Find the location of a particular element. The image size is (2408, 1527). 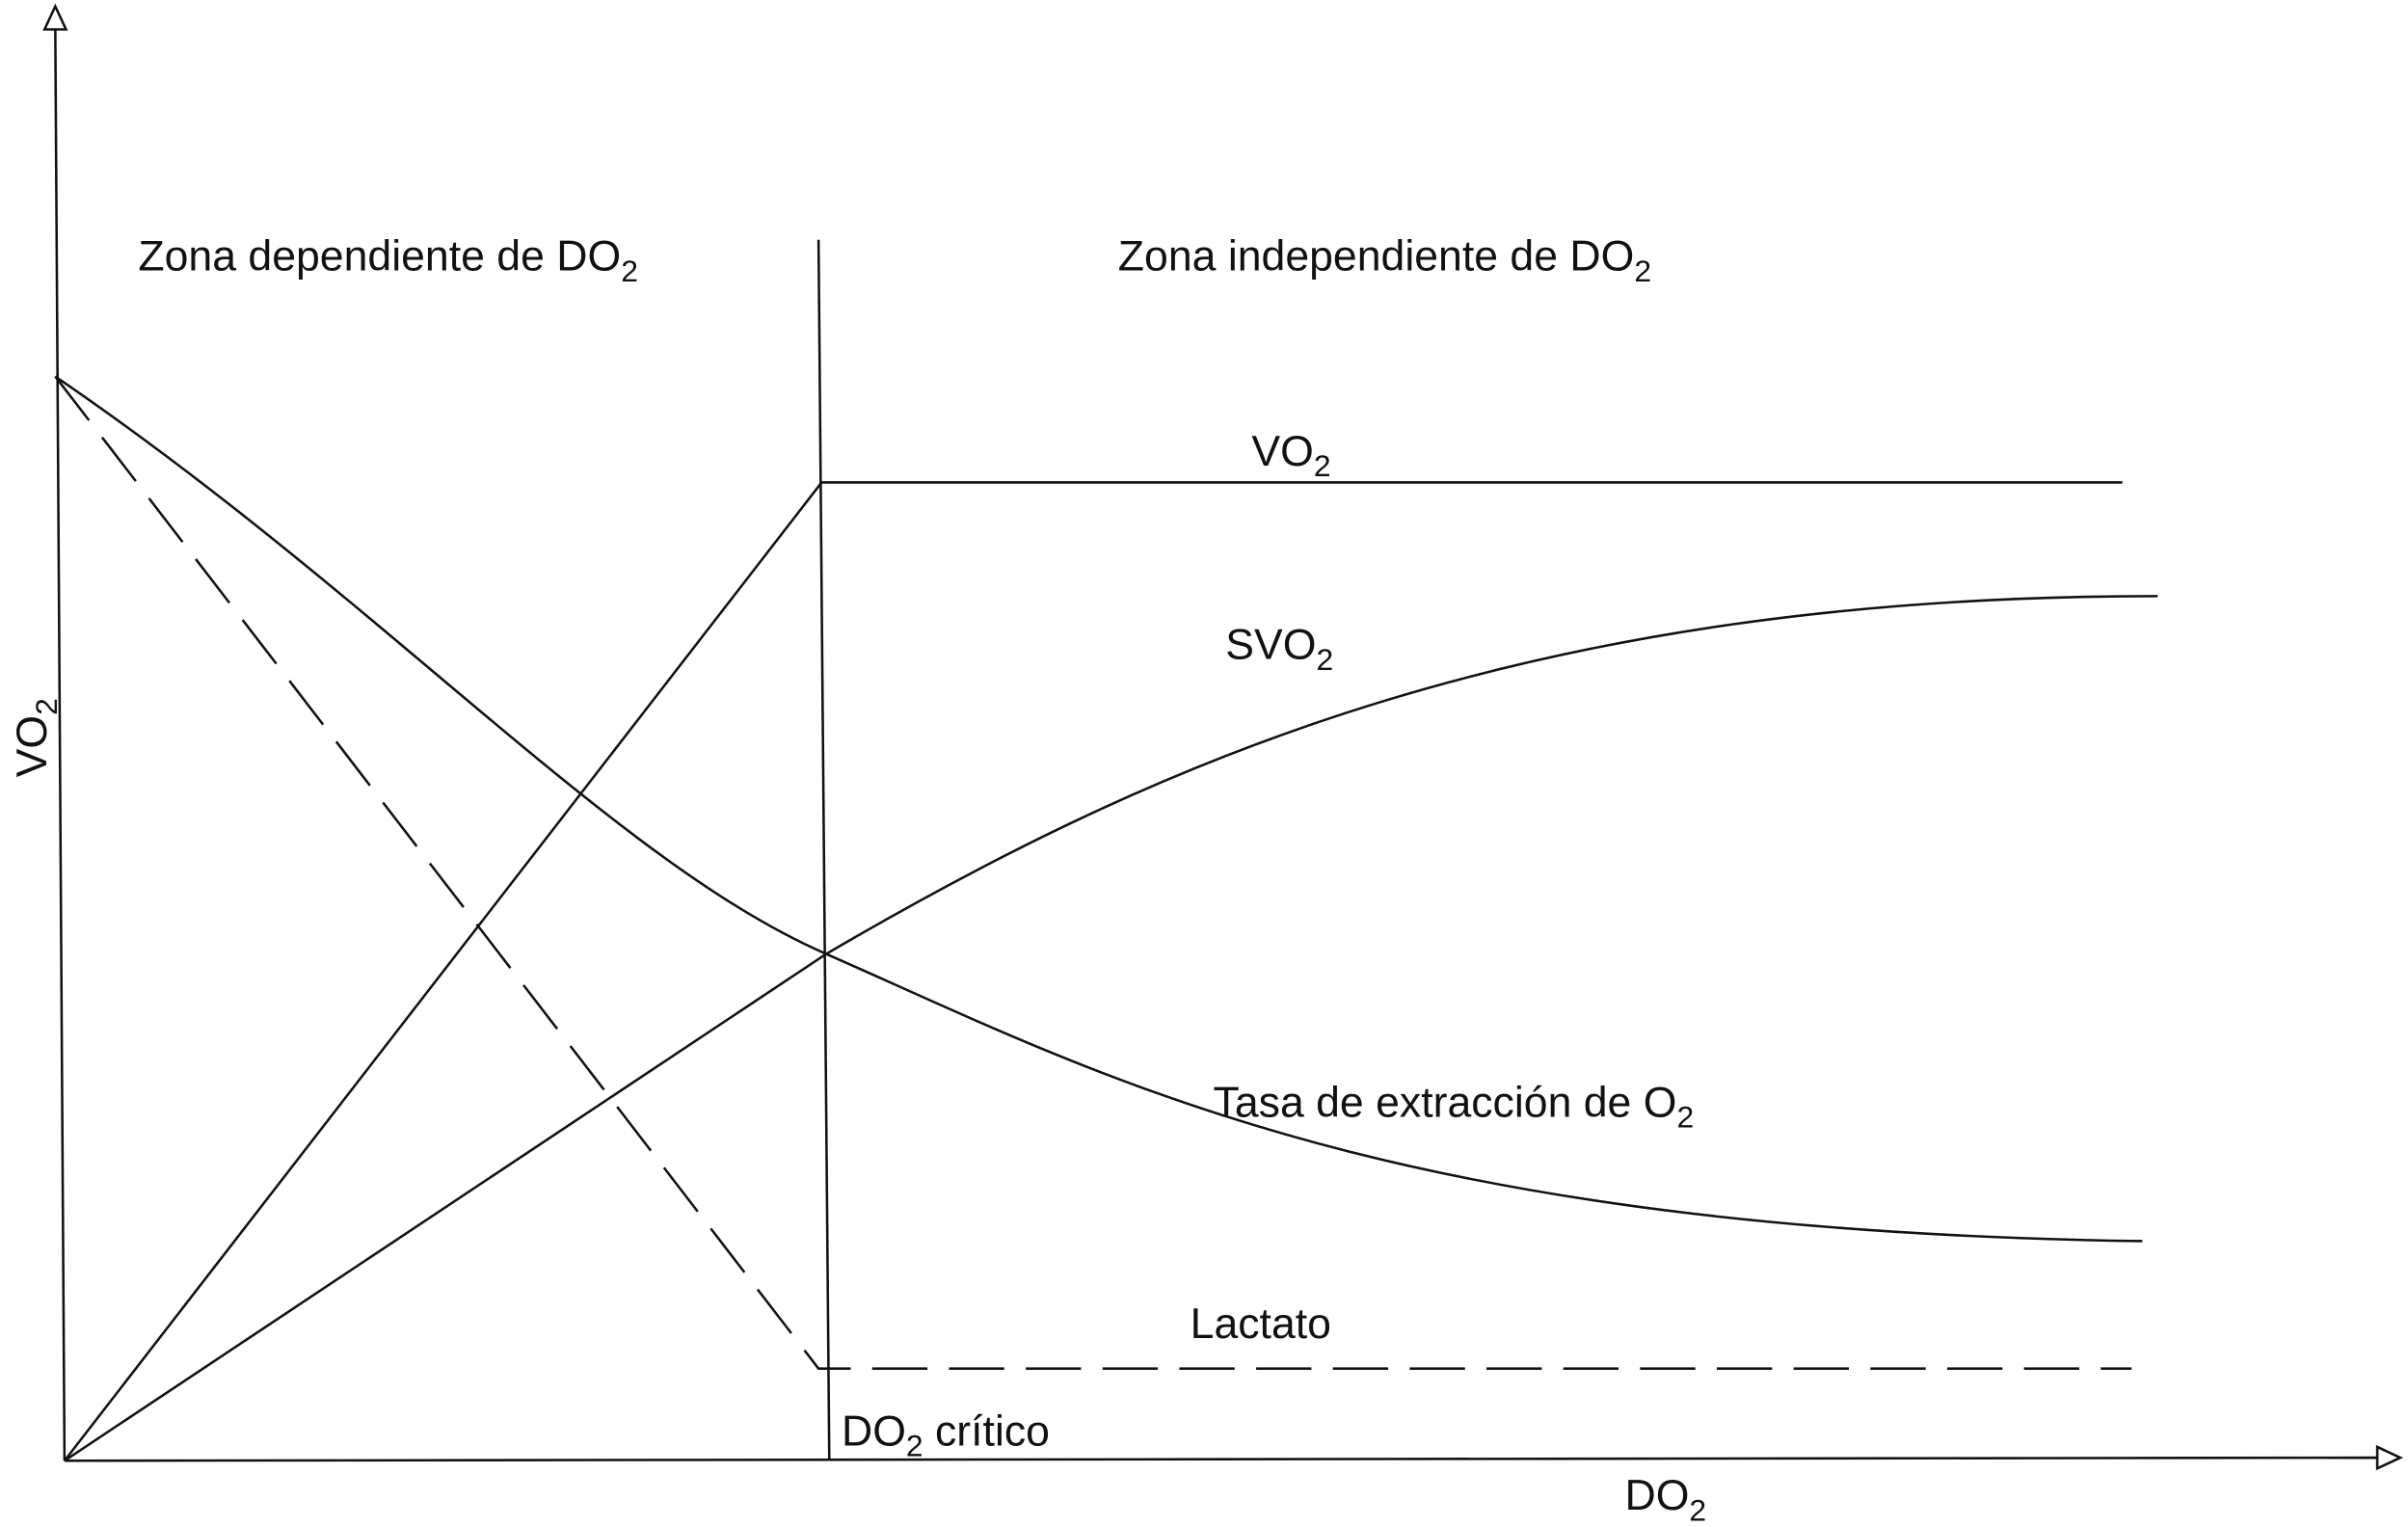

critical-line is located at coordinates (823, 850).